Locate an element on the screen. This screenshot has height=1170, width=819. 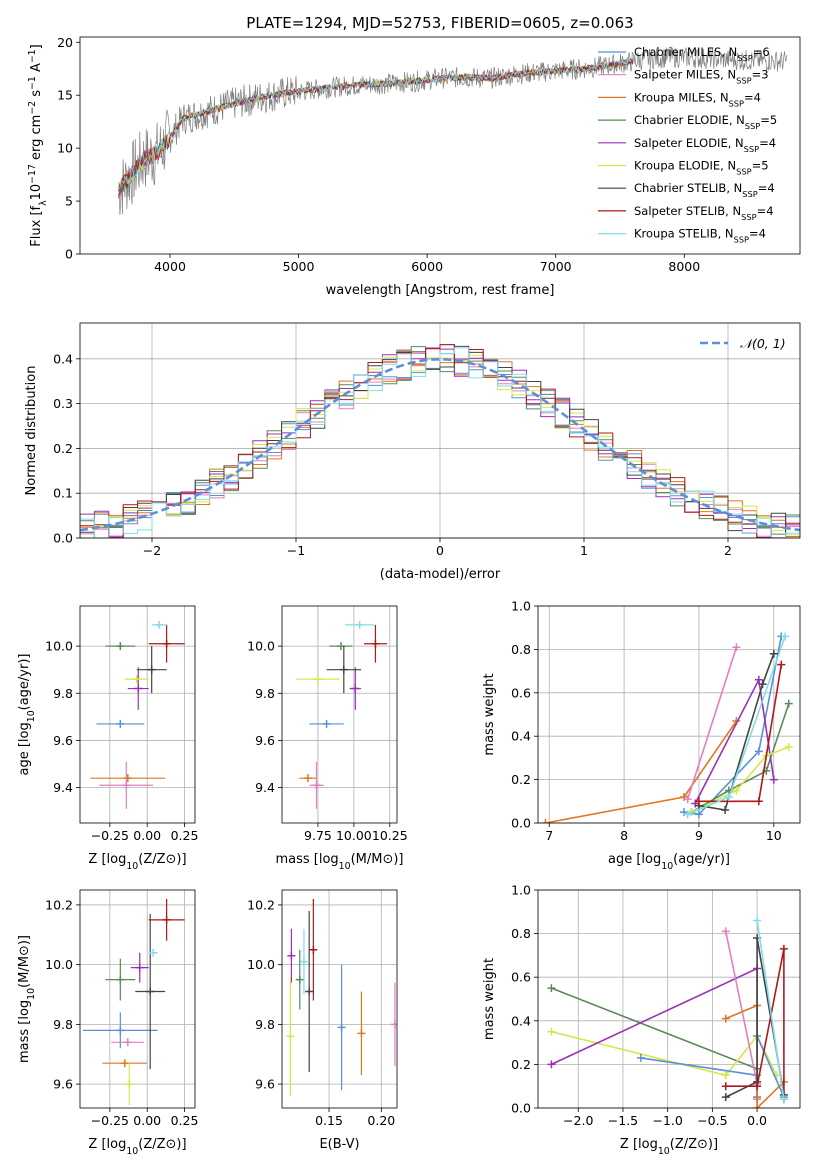
legend-entry: Salpeter ELODIE, NSSP=4 is located at coordinates (705, 145).